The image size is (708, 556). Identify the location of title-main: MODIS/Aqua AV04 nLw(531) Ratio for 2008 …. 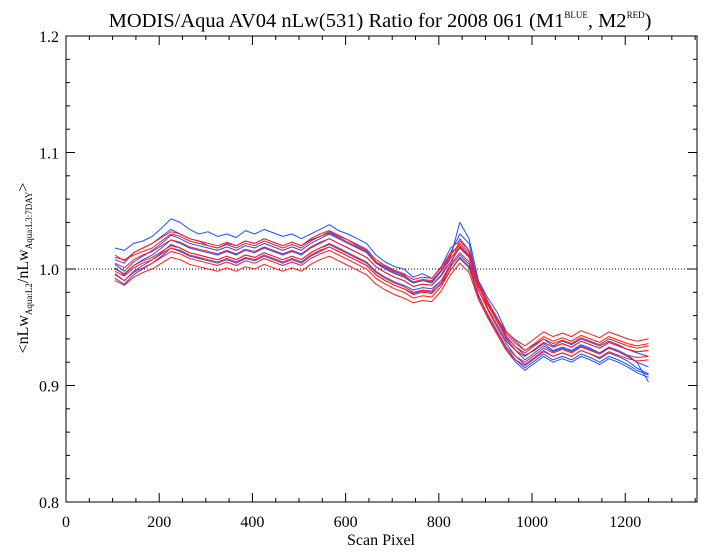
(337, 21).